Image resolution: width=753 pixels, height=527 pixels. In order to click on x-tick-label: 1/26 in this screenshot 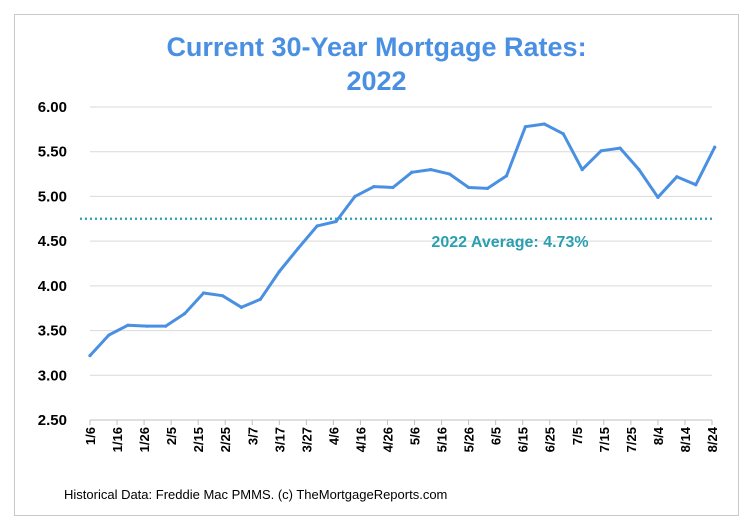, I will do `click(144, 439)`.